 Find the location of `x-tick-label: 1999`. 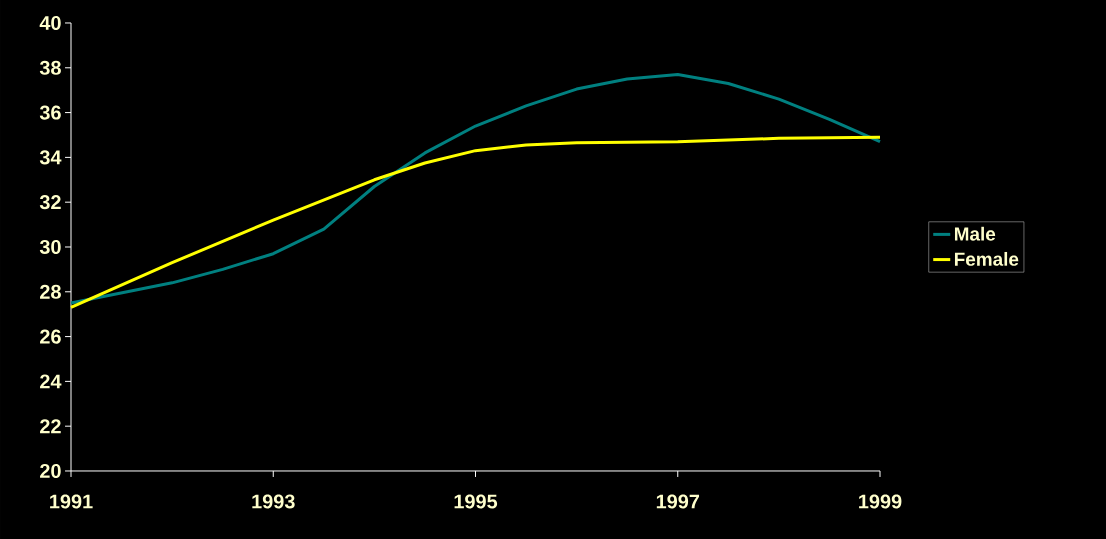

x-tick-label: 1999 is located at coordinates (880, 501).